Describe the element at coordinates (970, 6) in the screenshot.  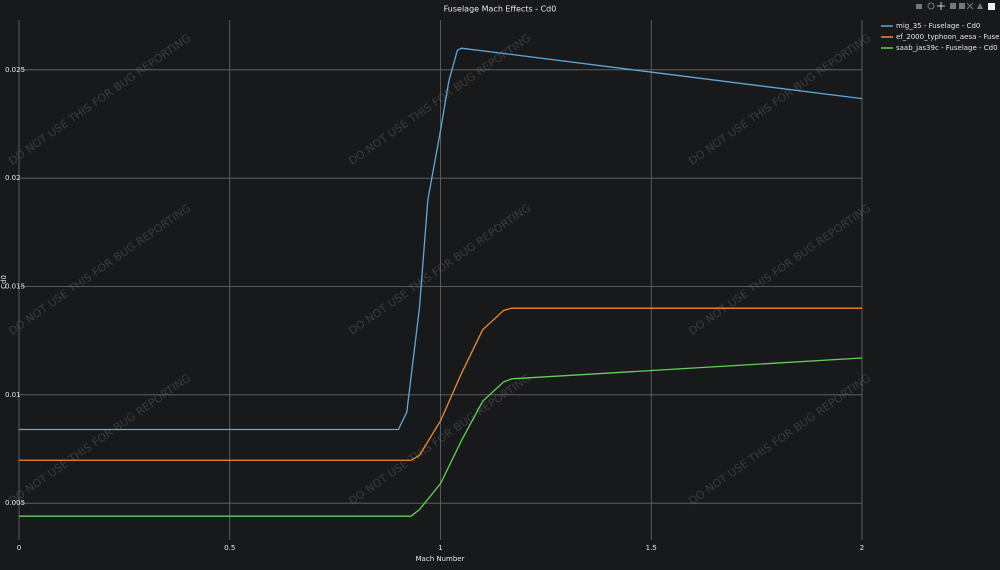
I see `autoscale-icon` at that location.